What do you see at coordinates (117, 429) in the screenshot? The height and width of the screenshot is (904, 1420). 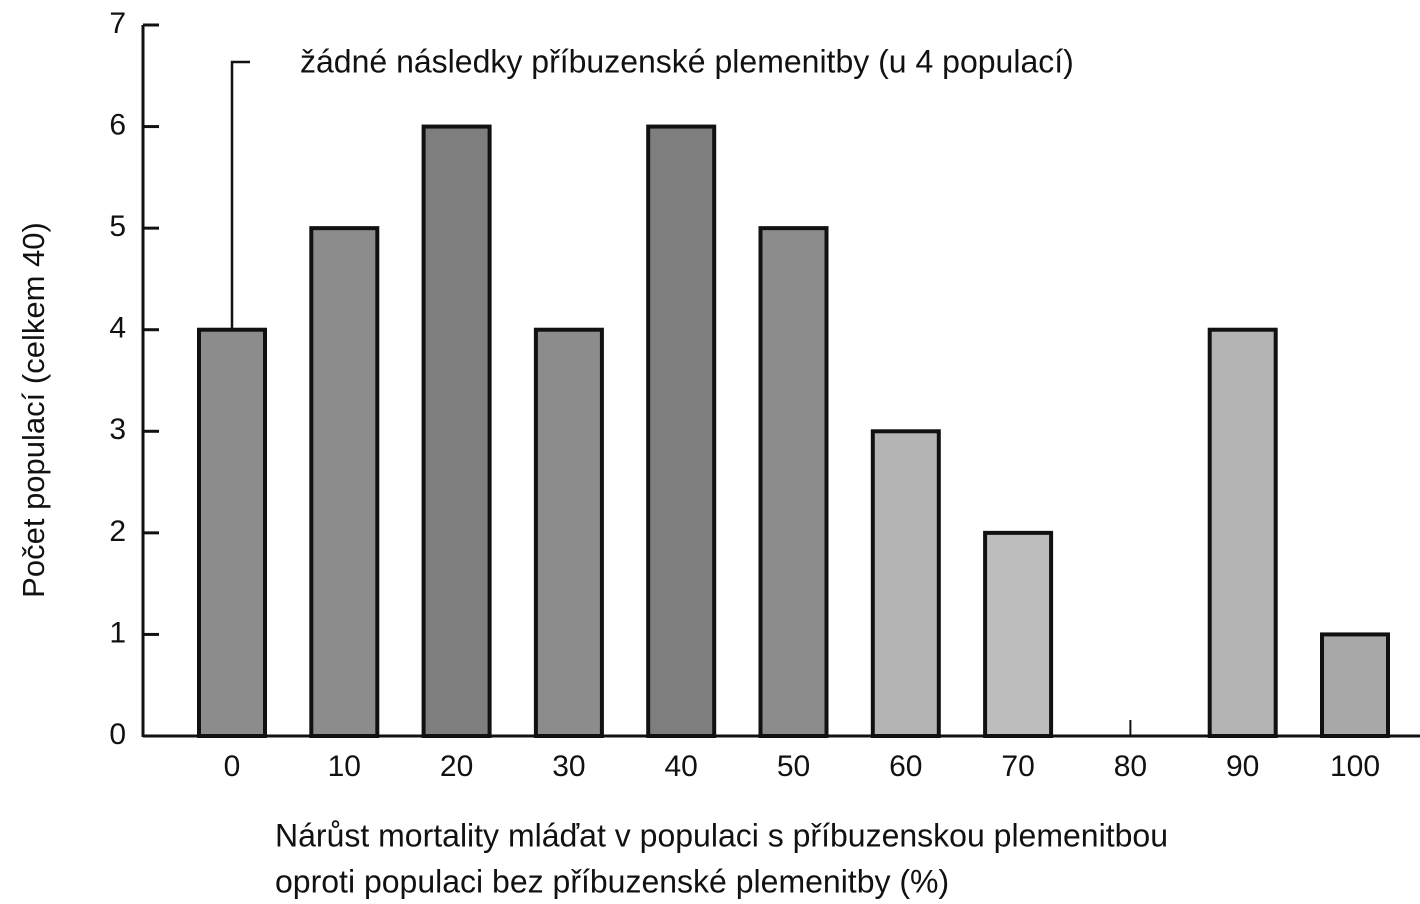 I see `y-tick-label: 3` at bounding box center [117, 429].